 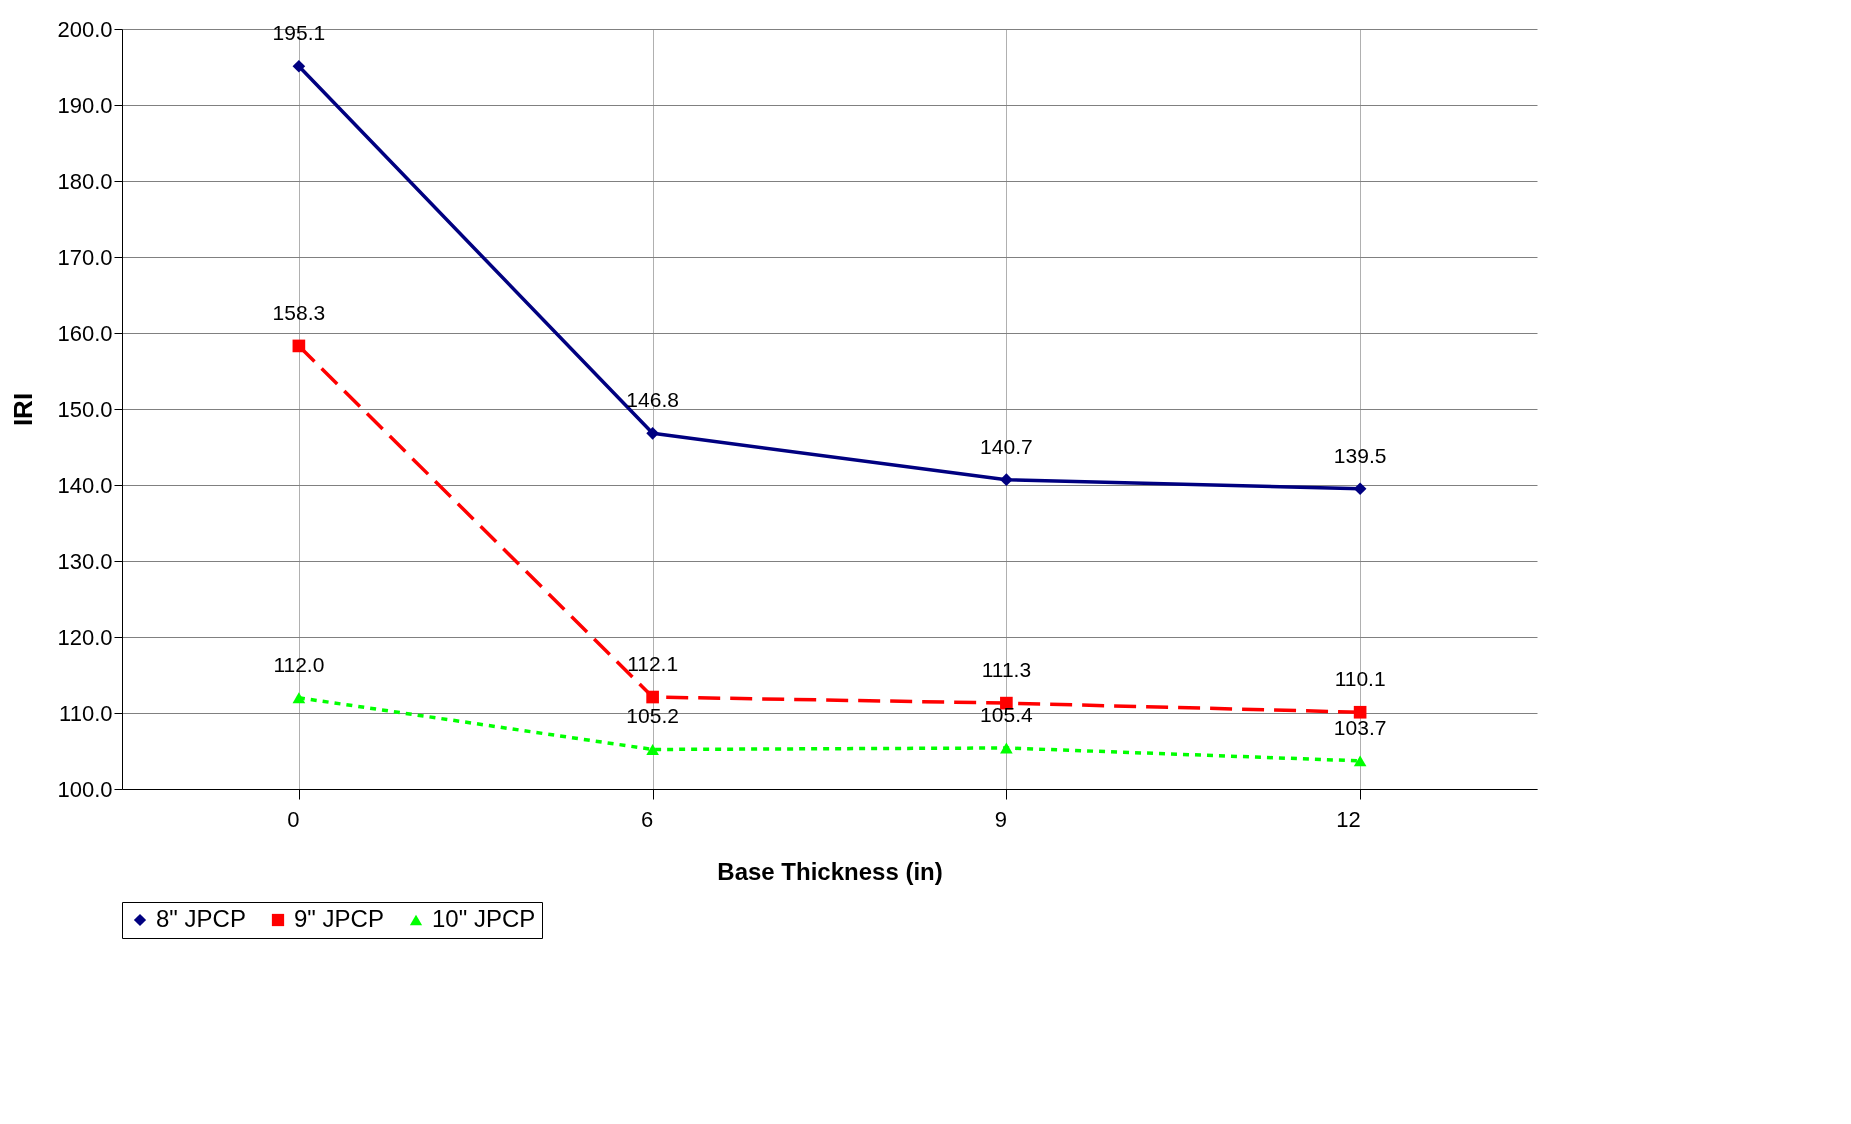 What do you see at coordinates (652, 716) in the screenshot?
I see `data-label: 105.2` at bounding box center [652, 716].